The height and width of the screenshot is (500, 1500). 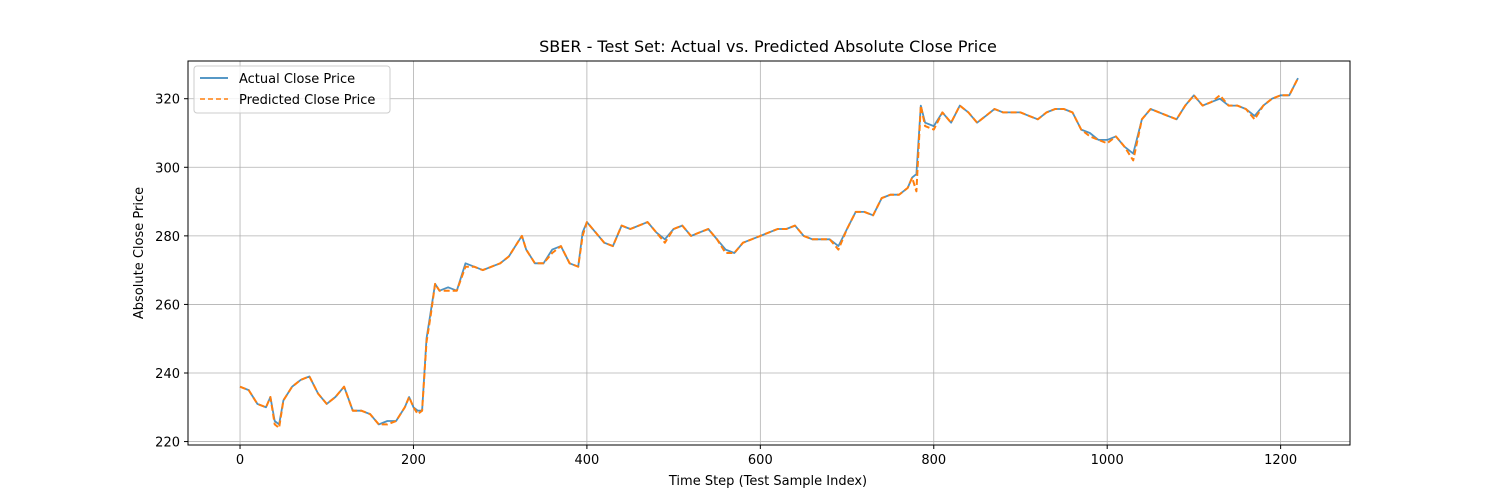 I want to click on x-tick-label: 1200, so click(x=1280, y=460).